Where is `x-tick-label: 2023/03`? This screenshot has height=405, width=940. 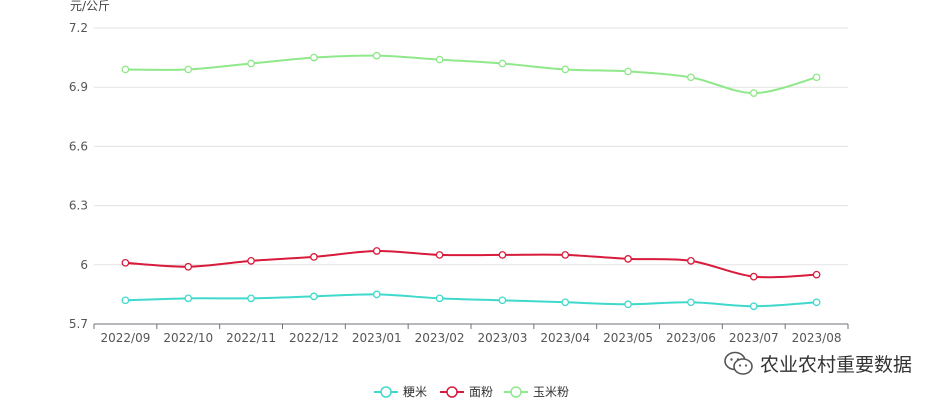 x-tick-label: 2023/03 is located at coordinates (502, 338).